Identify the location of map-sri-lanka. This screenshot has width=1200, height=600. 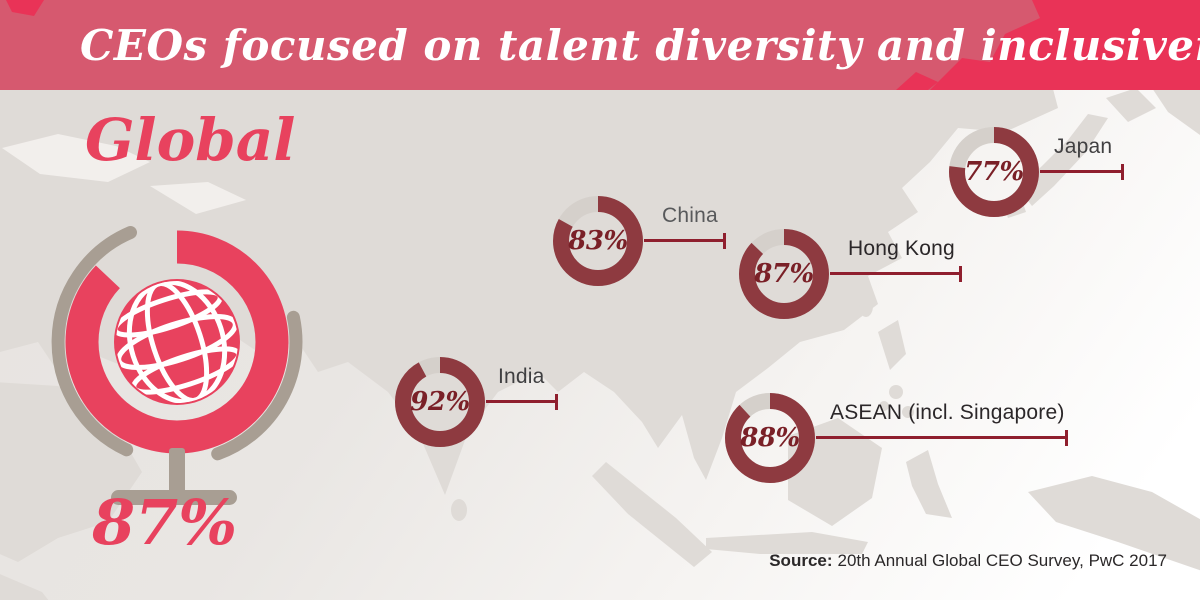
(459, 510).